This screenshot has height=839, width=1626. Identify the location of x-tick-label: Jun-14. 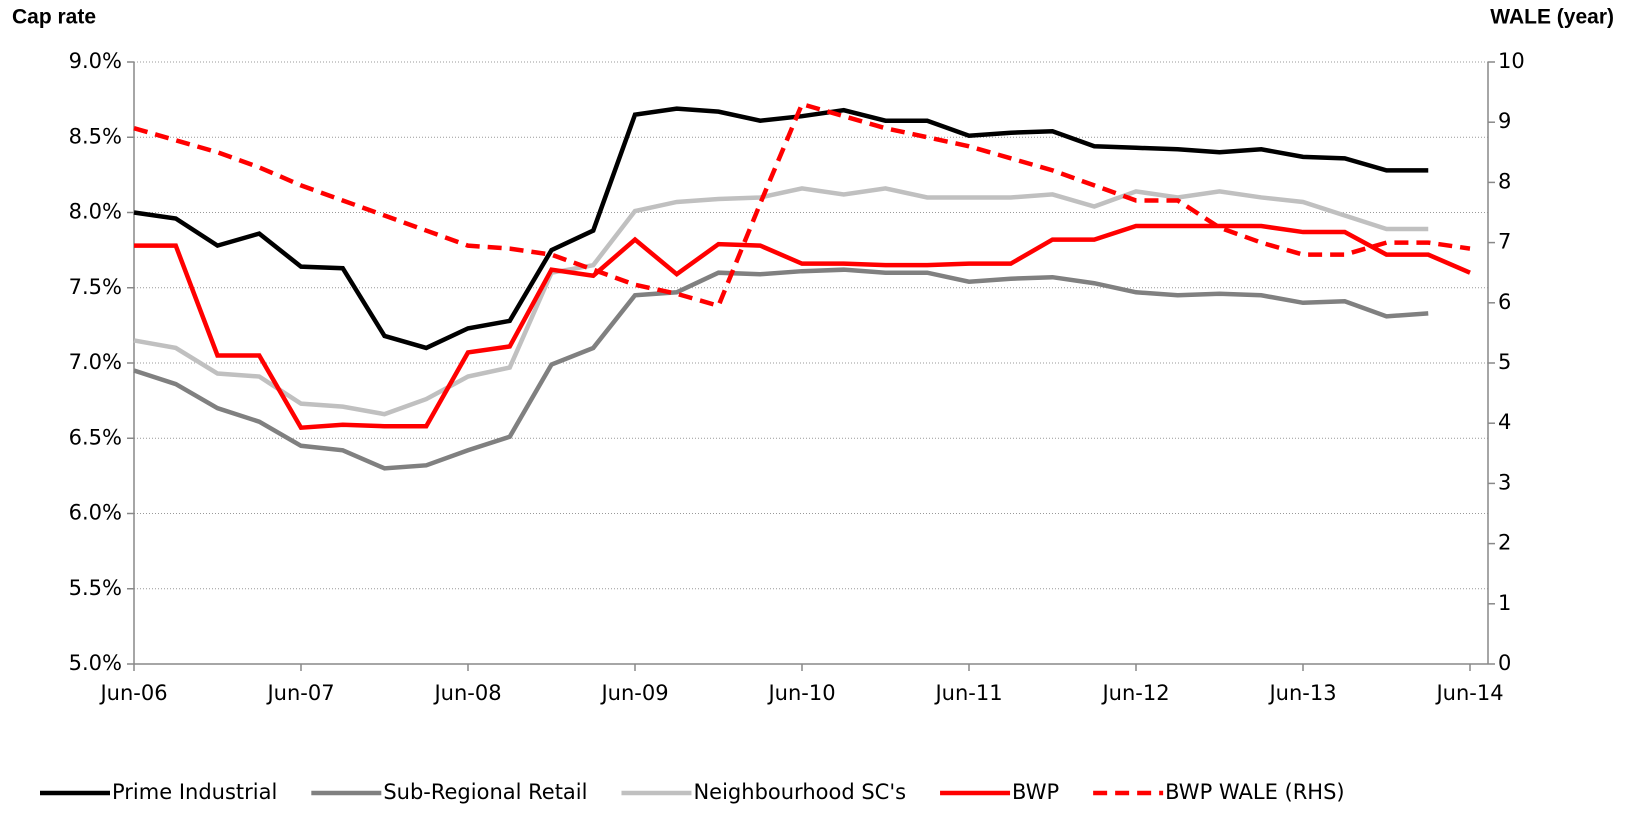
(1468, 693).